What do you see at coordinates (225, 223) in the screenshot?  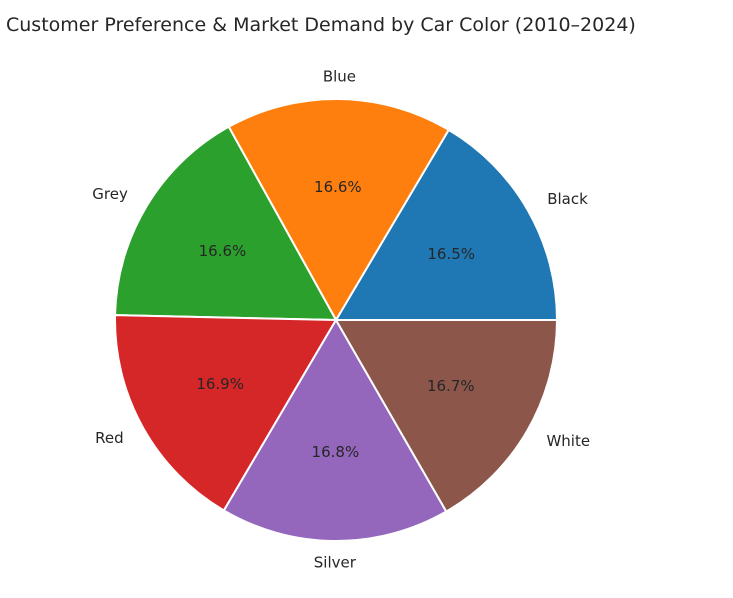 I see `pie-slice-grey` at bounding box center [225, 223].